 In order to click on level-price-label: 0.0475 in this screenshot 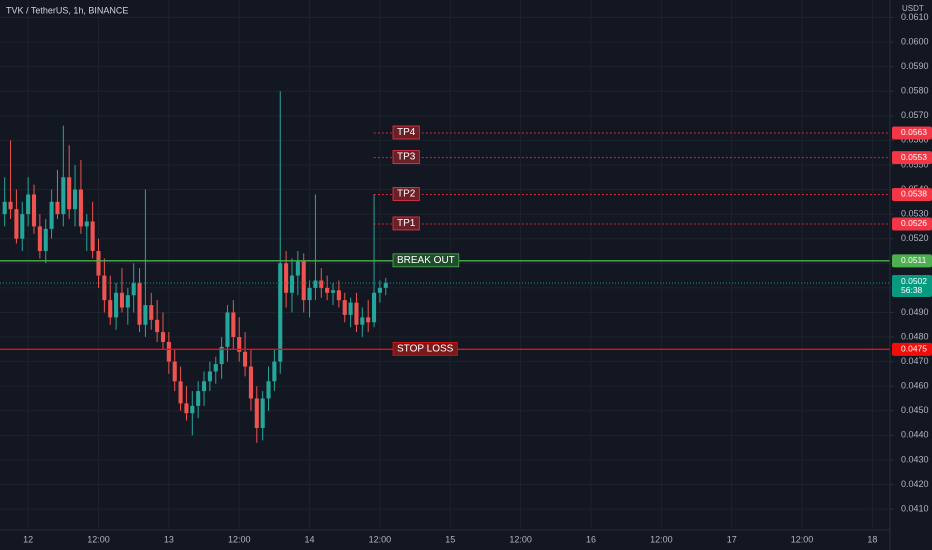, I will do `click(914, 349)`.